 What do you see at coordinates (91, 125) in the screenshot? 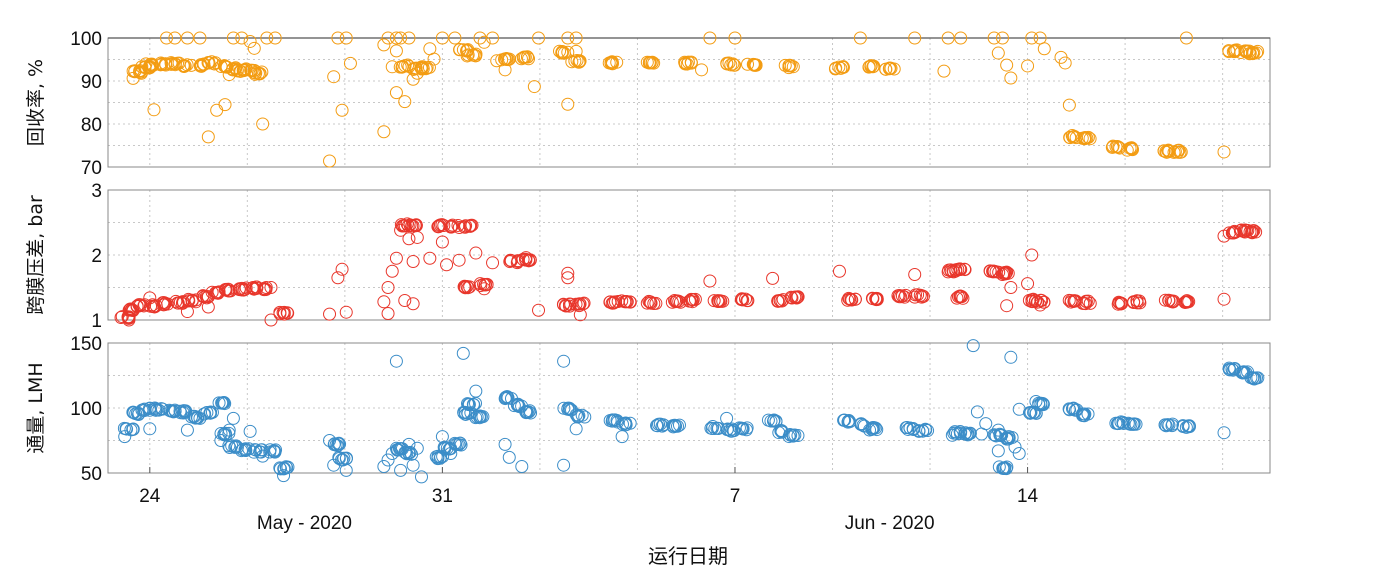
I see `y-tick-label: 80` at bounding box center [91, 125].